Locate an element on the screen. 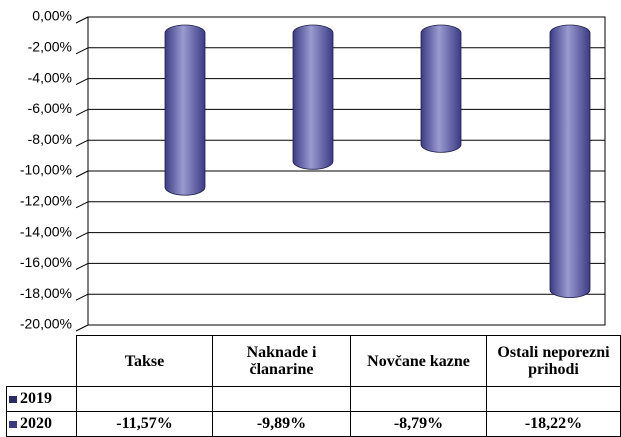  category: Novčane kazne is located at coordinates (418, 361).